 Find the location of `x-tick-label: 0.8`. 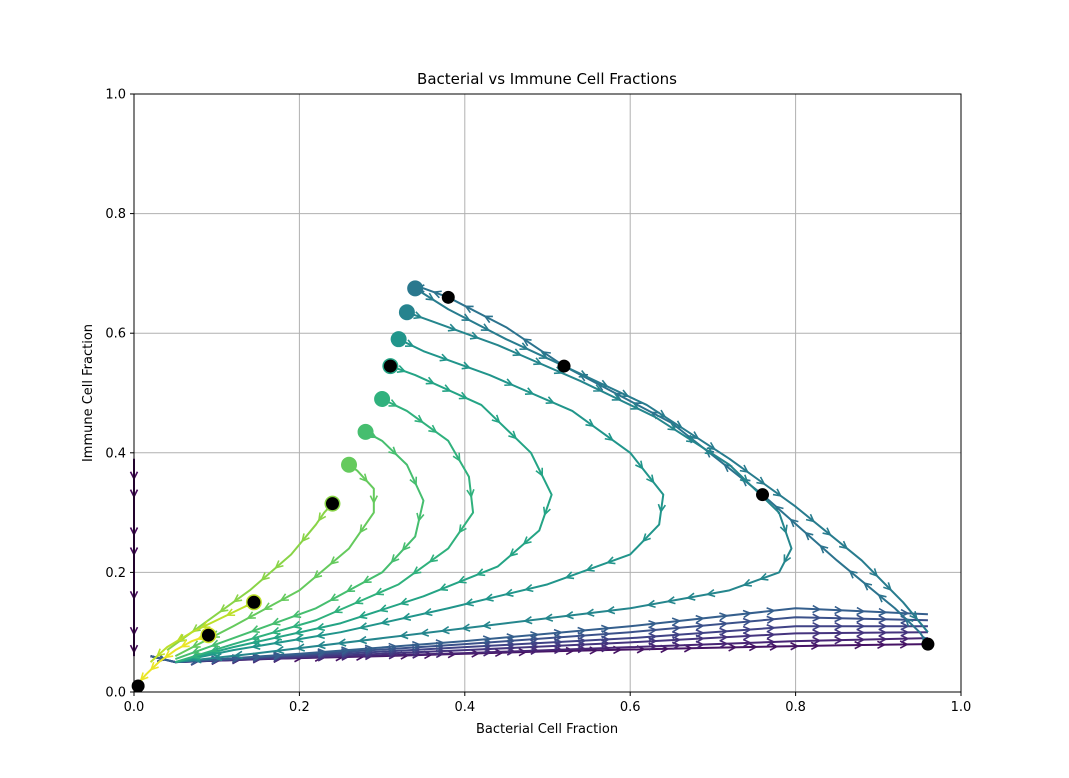

x-tick-label: 0.8 is located at coordinates (795, 707).